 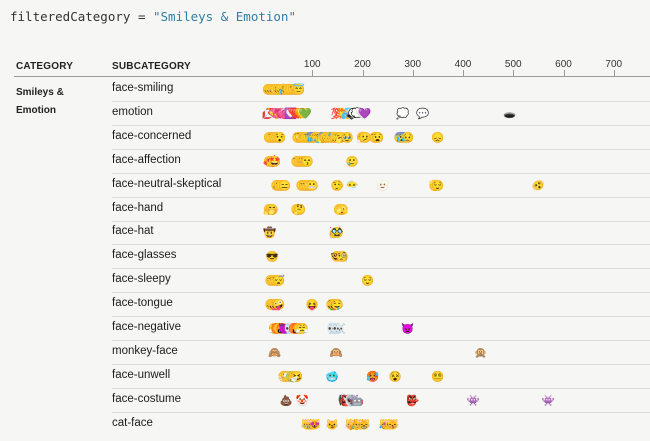 I want to click on emoji-point: 😗, so click(x=300, y=161).